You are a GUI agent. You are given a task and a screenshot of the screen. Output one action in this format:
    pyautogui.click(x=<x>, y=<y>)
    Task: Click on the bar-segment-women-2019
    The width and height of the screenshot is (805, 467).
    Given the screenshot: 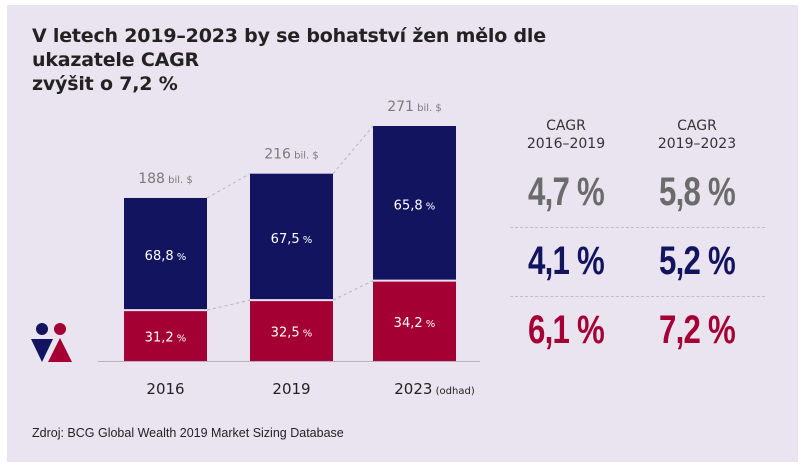 What is the action you would take?
    pyautogui.click(x=291, y=331)
    